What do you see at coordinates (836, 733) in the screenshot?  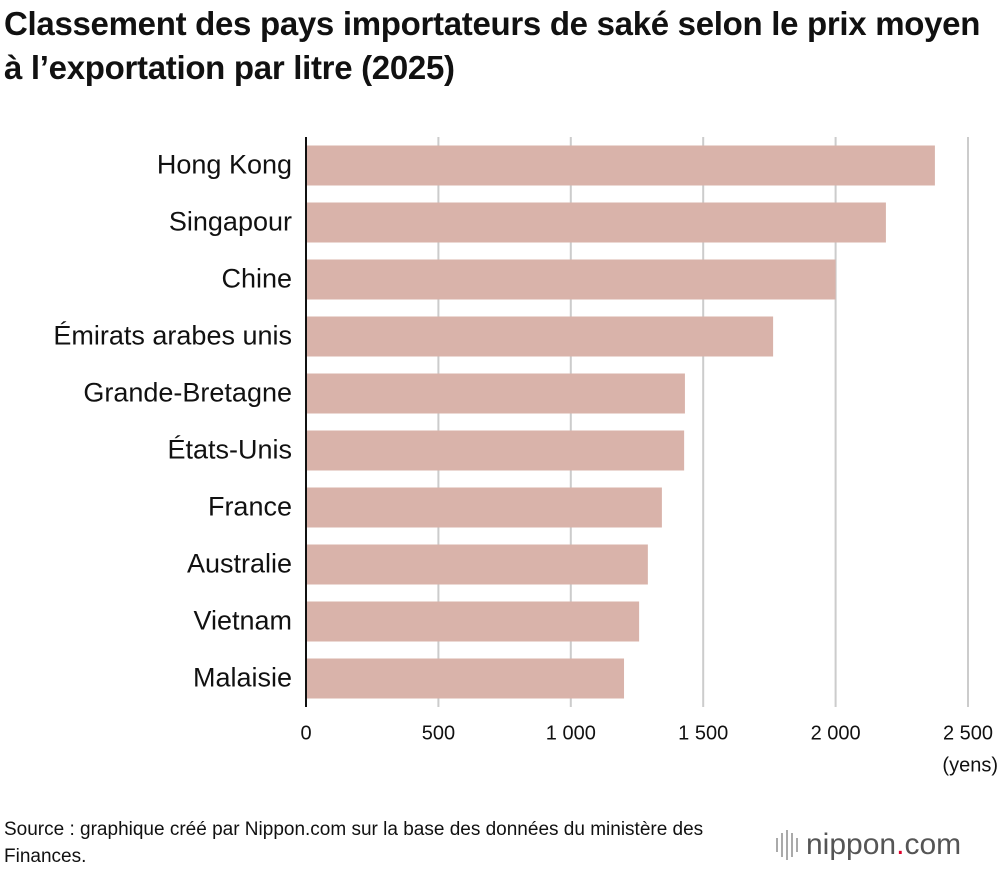 I see `x-tick-label: 2 000` at bounding box center [836, 733].